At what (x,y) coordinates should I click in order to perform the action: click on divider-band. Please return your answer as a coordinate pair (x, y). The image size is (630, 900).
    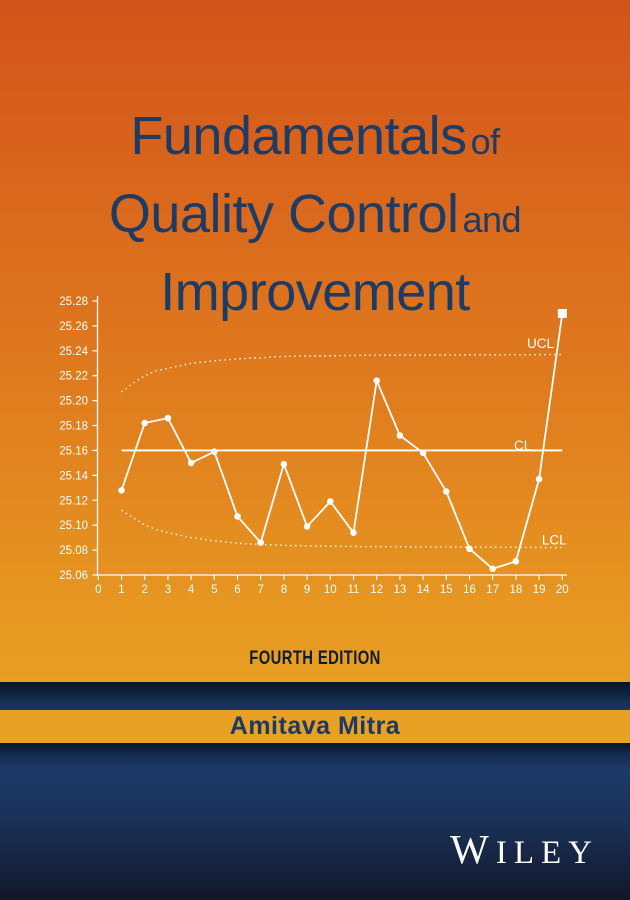
    Looking at the image, I should click on (315, 696).